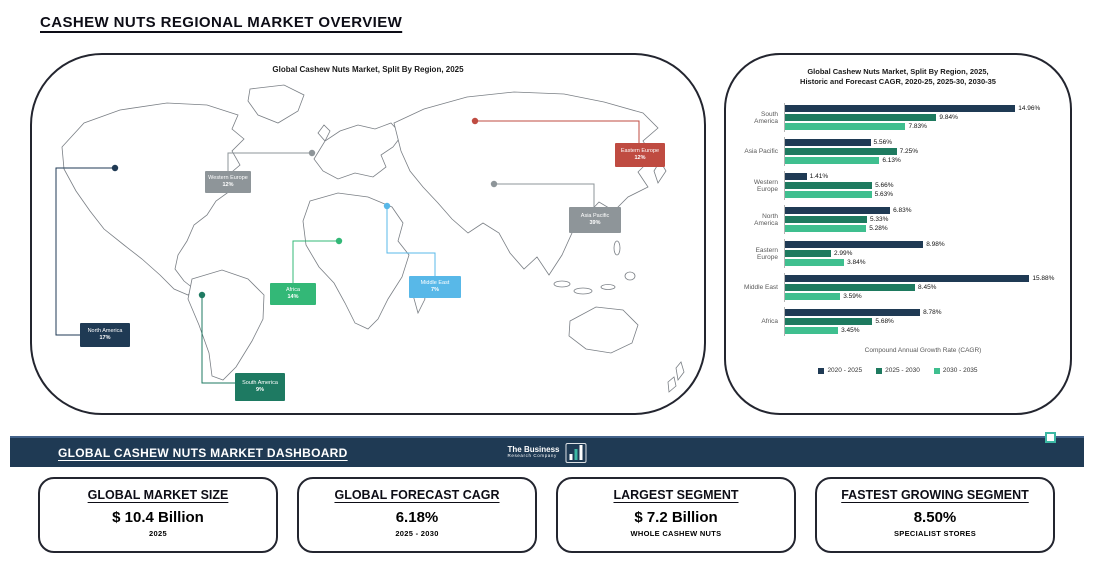 The image size is (1094, 569). I want to click on region-name: Eastern Europe, so click(640, 151).